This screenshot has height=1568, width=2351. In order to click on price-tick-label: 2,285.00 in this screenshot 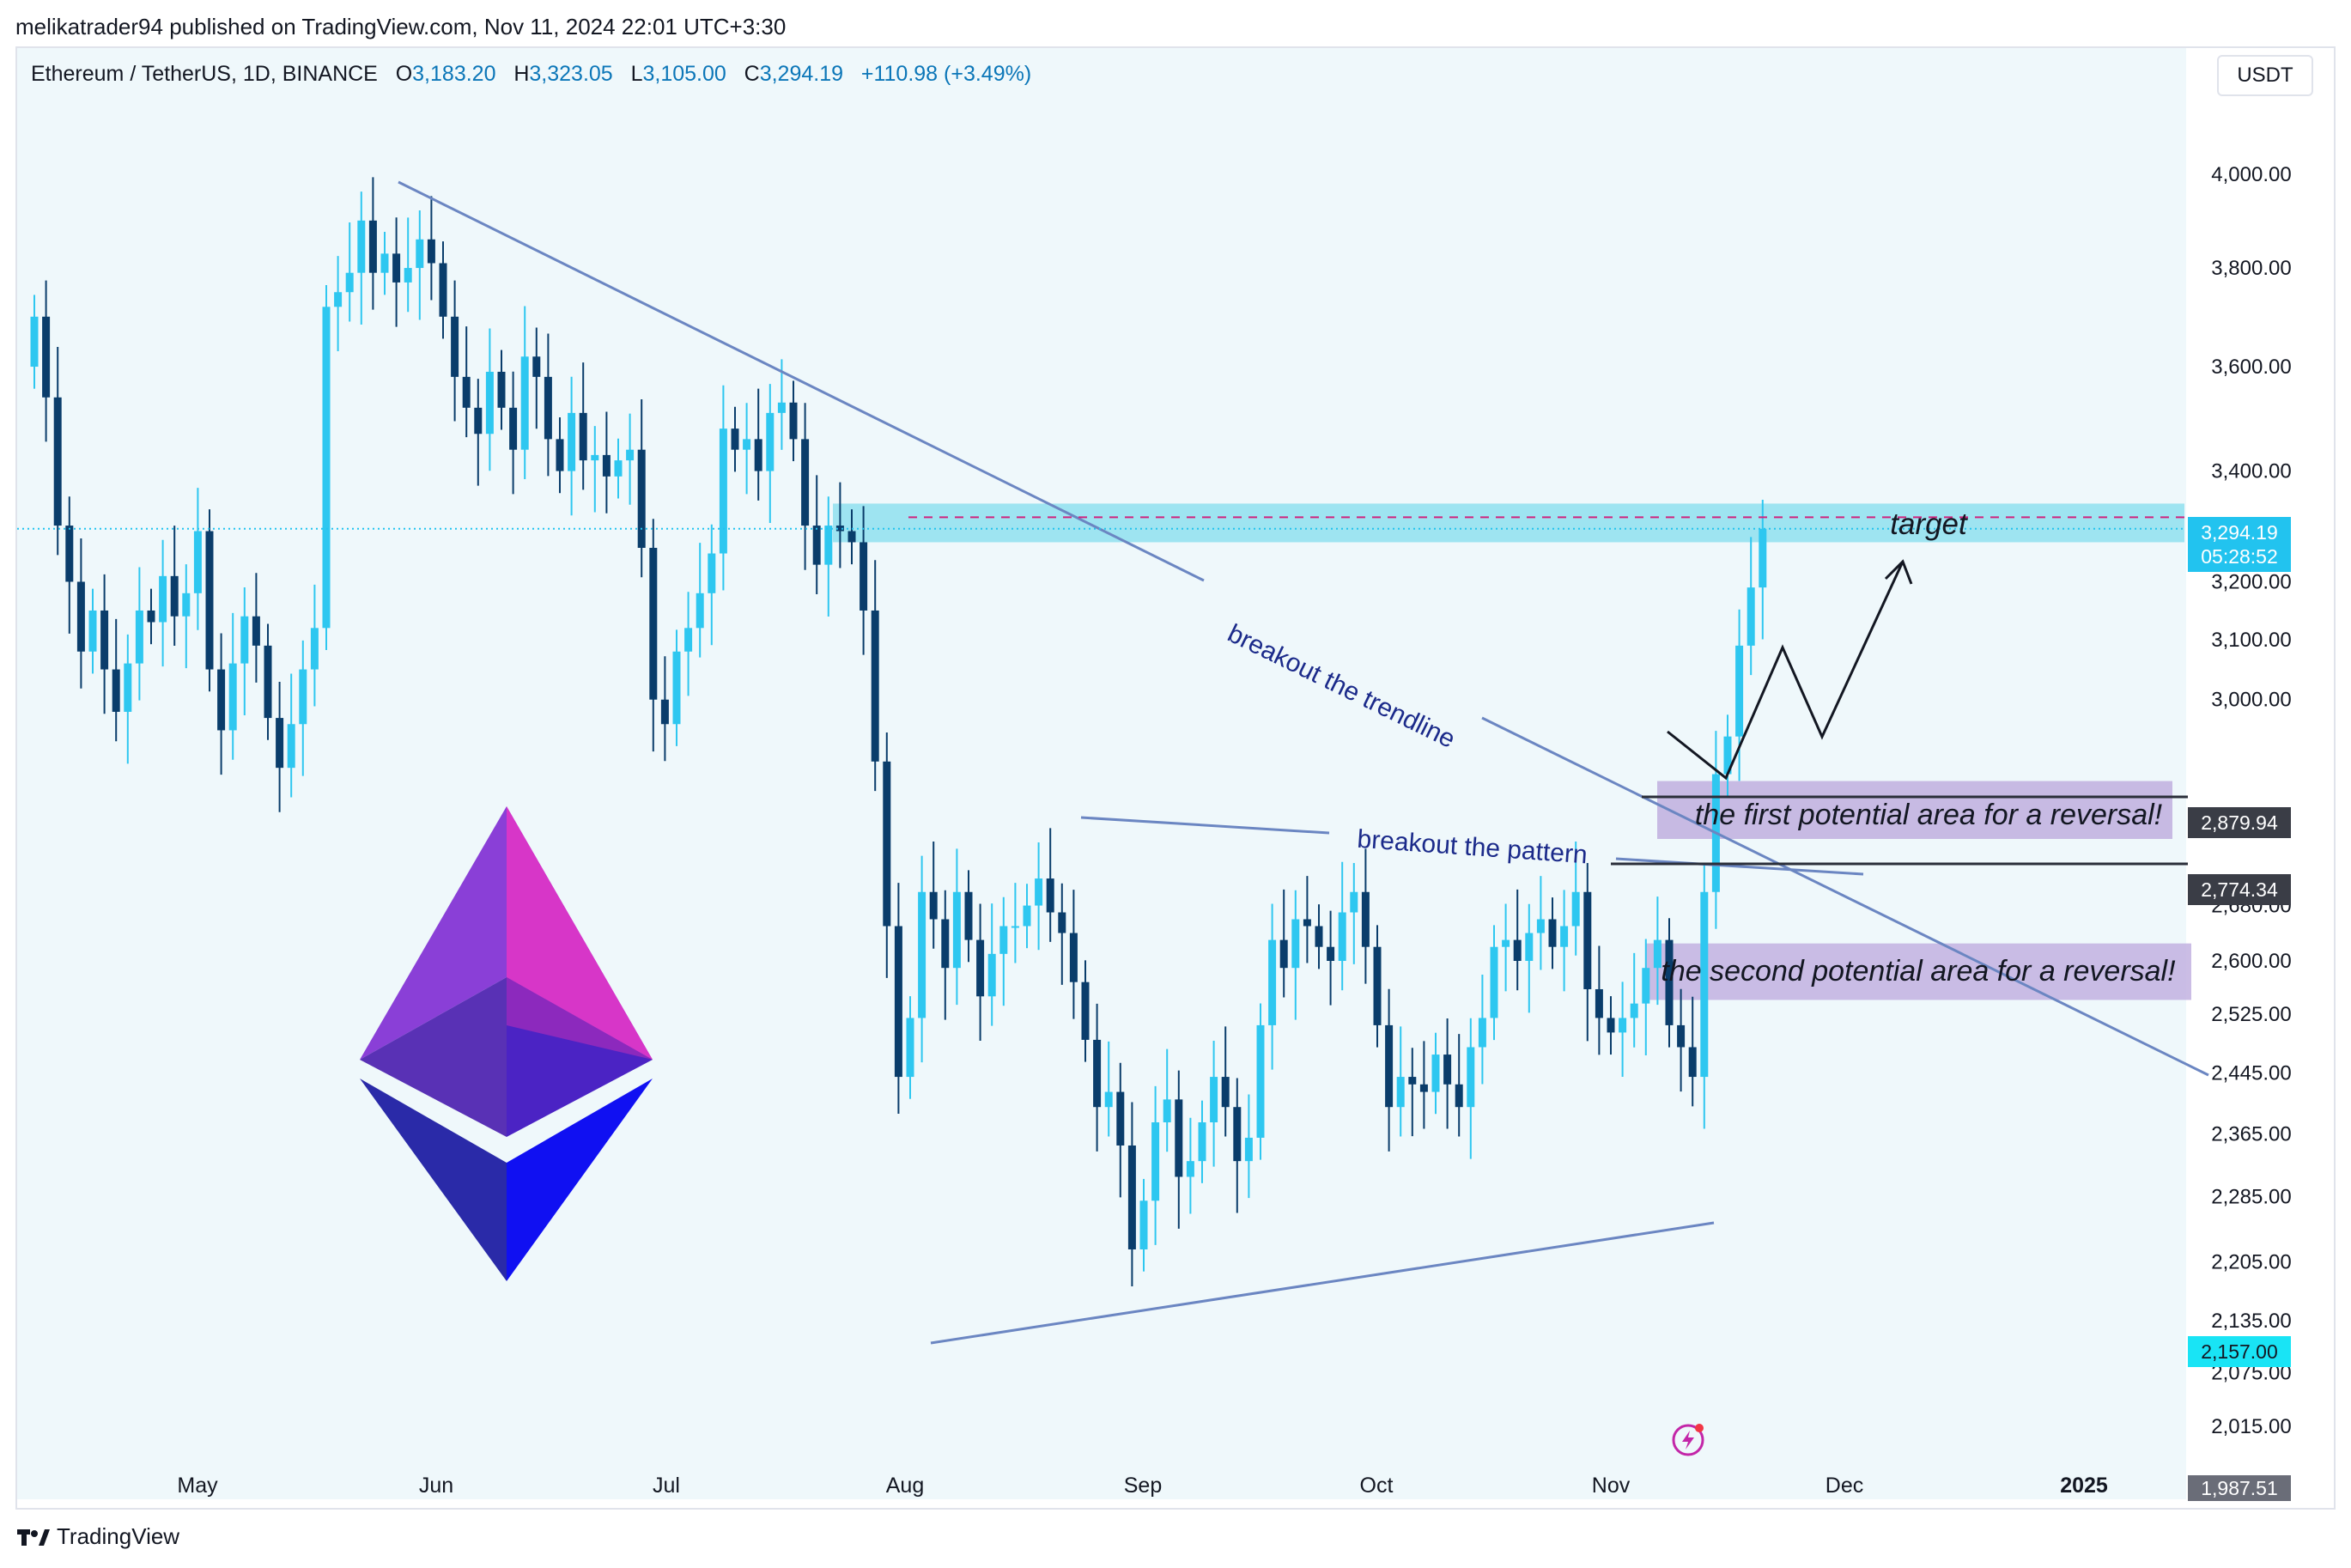, I will do `click(2251, 1197)`.